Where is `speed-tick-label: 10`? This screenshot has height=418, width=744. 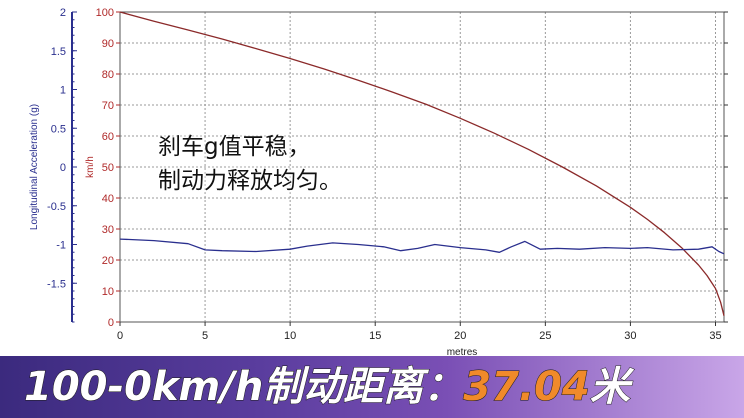
speed-tick-label: 10 is located at coordinates (108, 292).